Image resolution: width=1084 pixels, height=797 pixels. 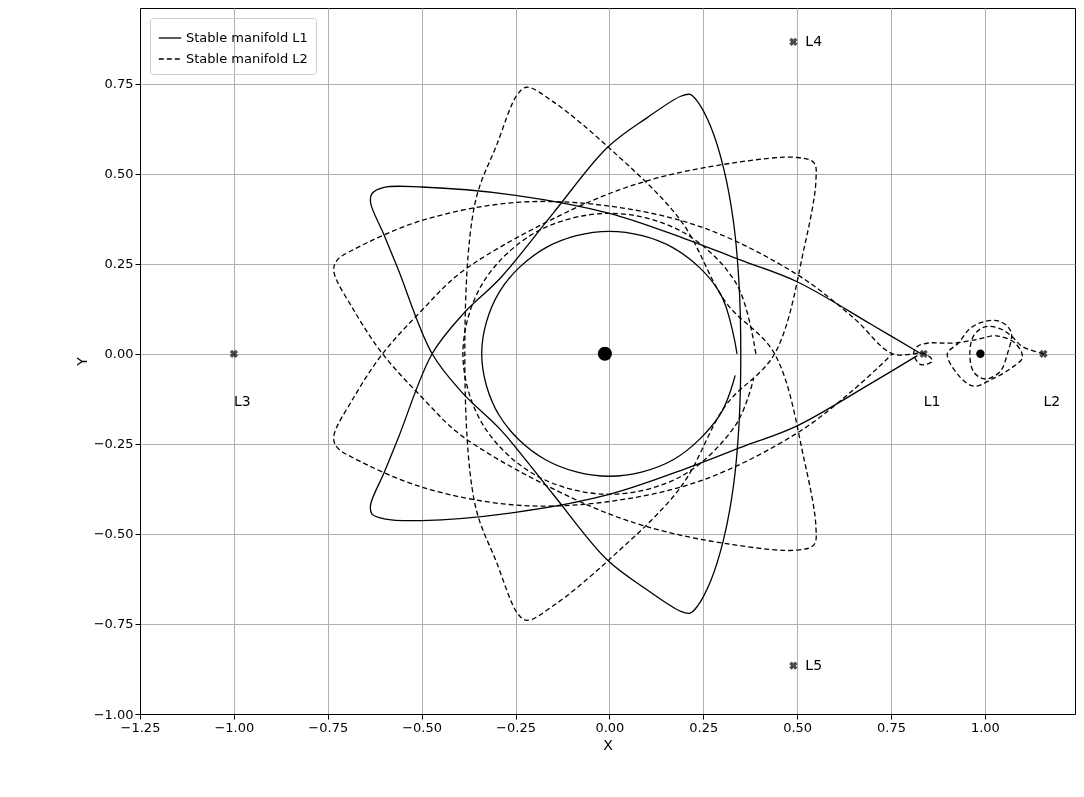 I want to click on x-tick-label: −1.00, so click(x=234, y=727).